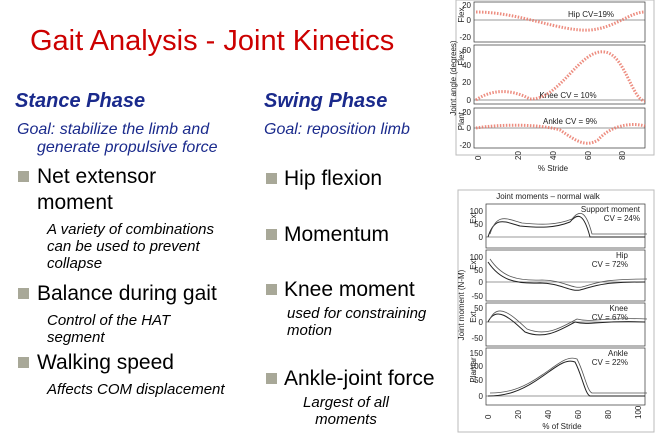  I want to click on figure-title: Joint moments – normal walk, so click(548, 196).